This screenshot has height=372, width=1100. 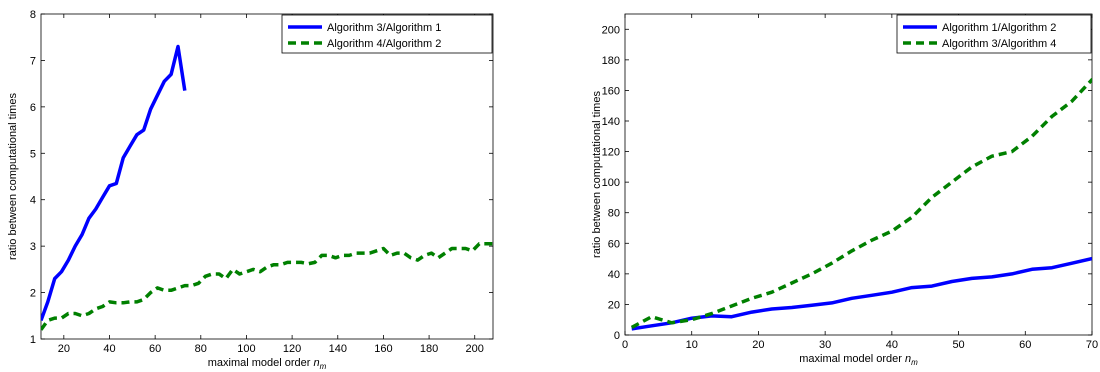 I want to click on y-tick-label: 140, so click(x=611, y=122).